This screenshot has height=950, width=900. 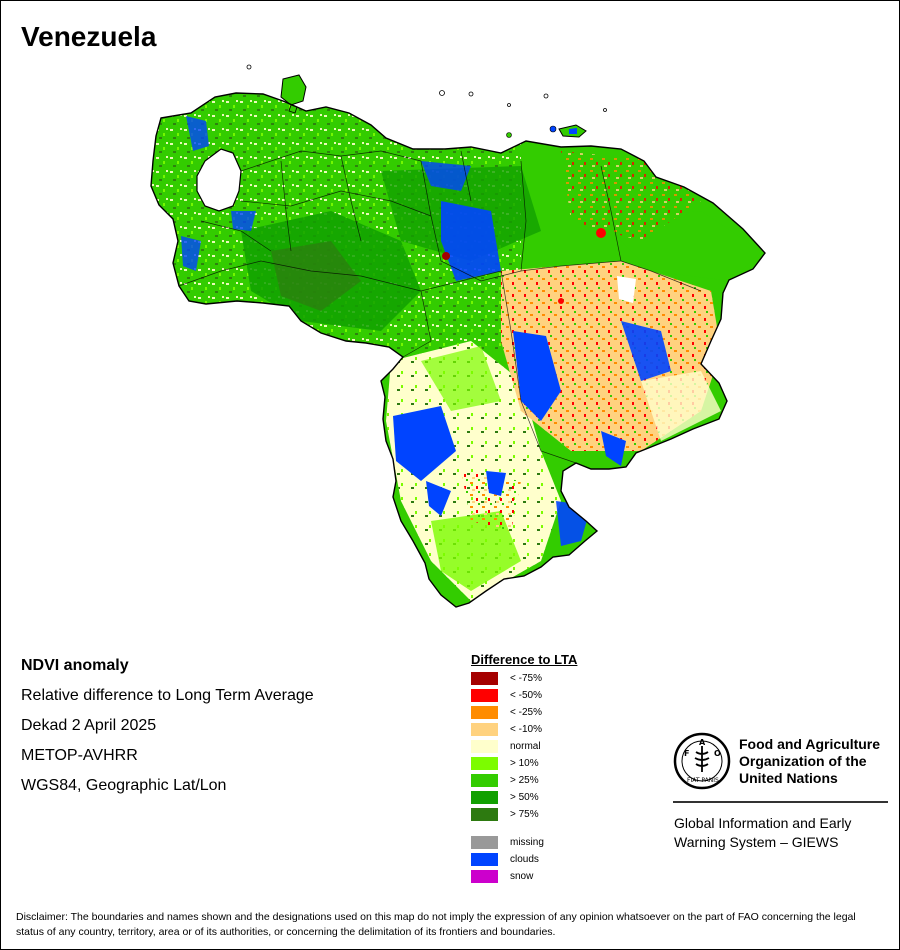 What do you see at coordinates (717, 753) in the screenshot?
I see `emblem-letter-o: O` at bounding box center [717, 753].